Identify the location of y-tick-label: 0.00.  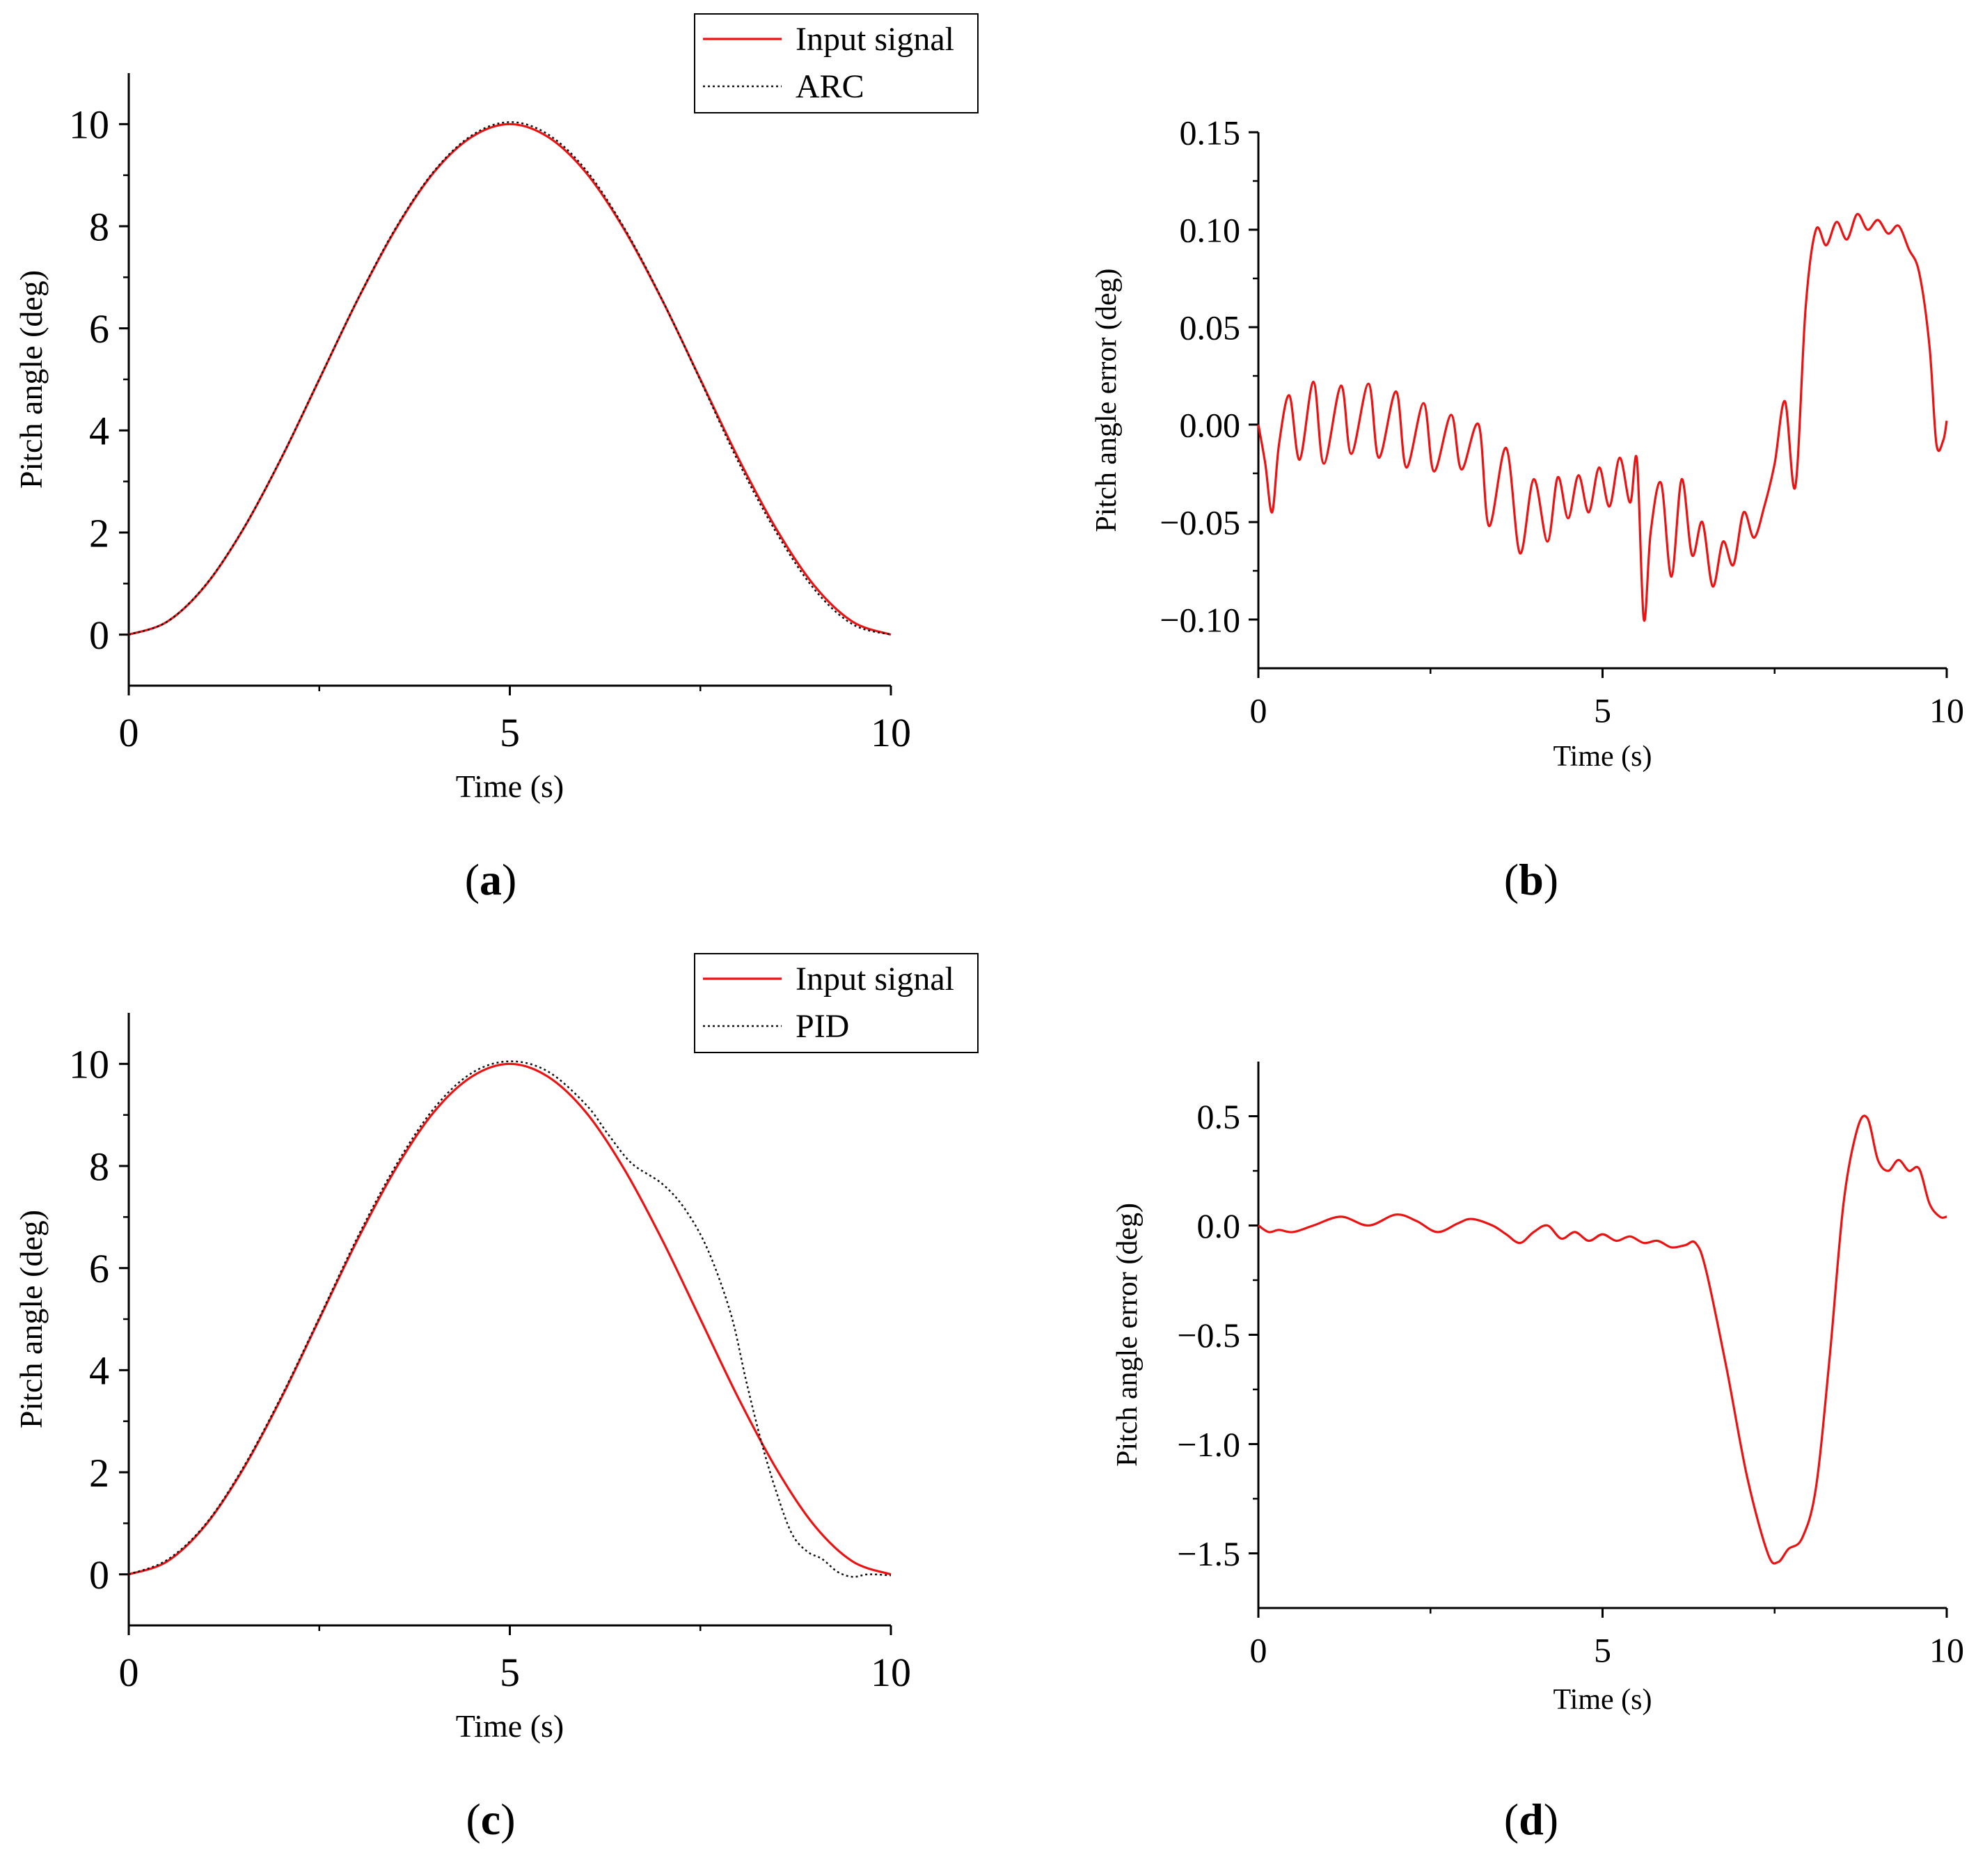
(1211, 425).